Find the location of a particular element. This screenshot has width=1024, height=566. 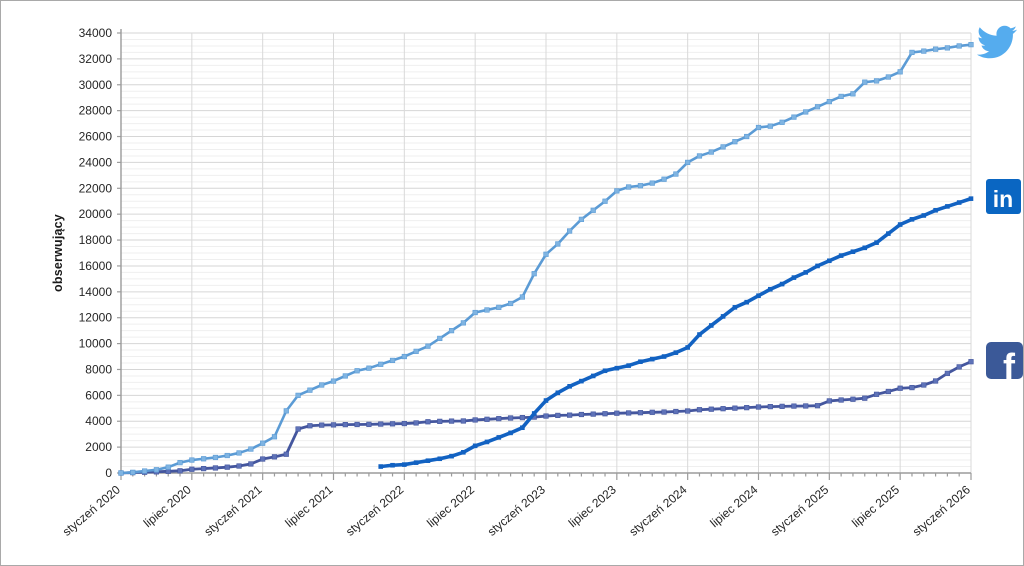

svg-text: 6000 is located at coordinates (98, 395).